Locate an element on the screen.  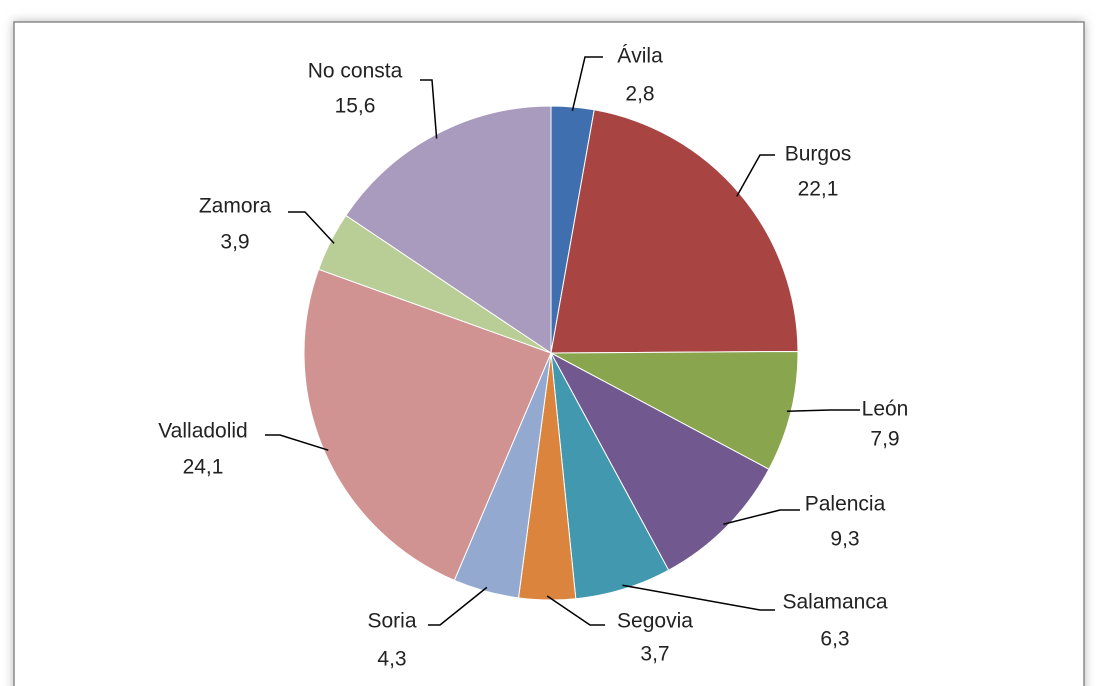
slice-label: Valladolid is located at coordinates (203, 431).